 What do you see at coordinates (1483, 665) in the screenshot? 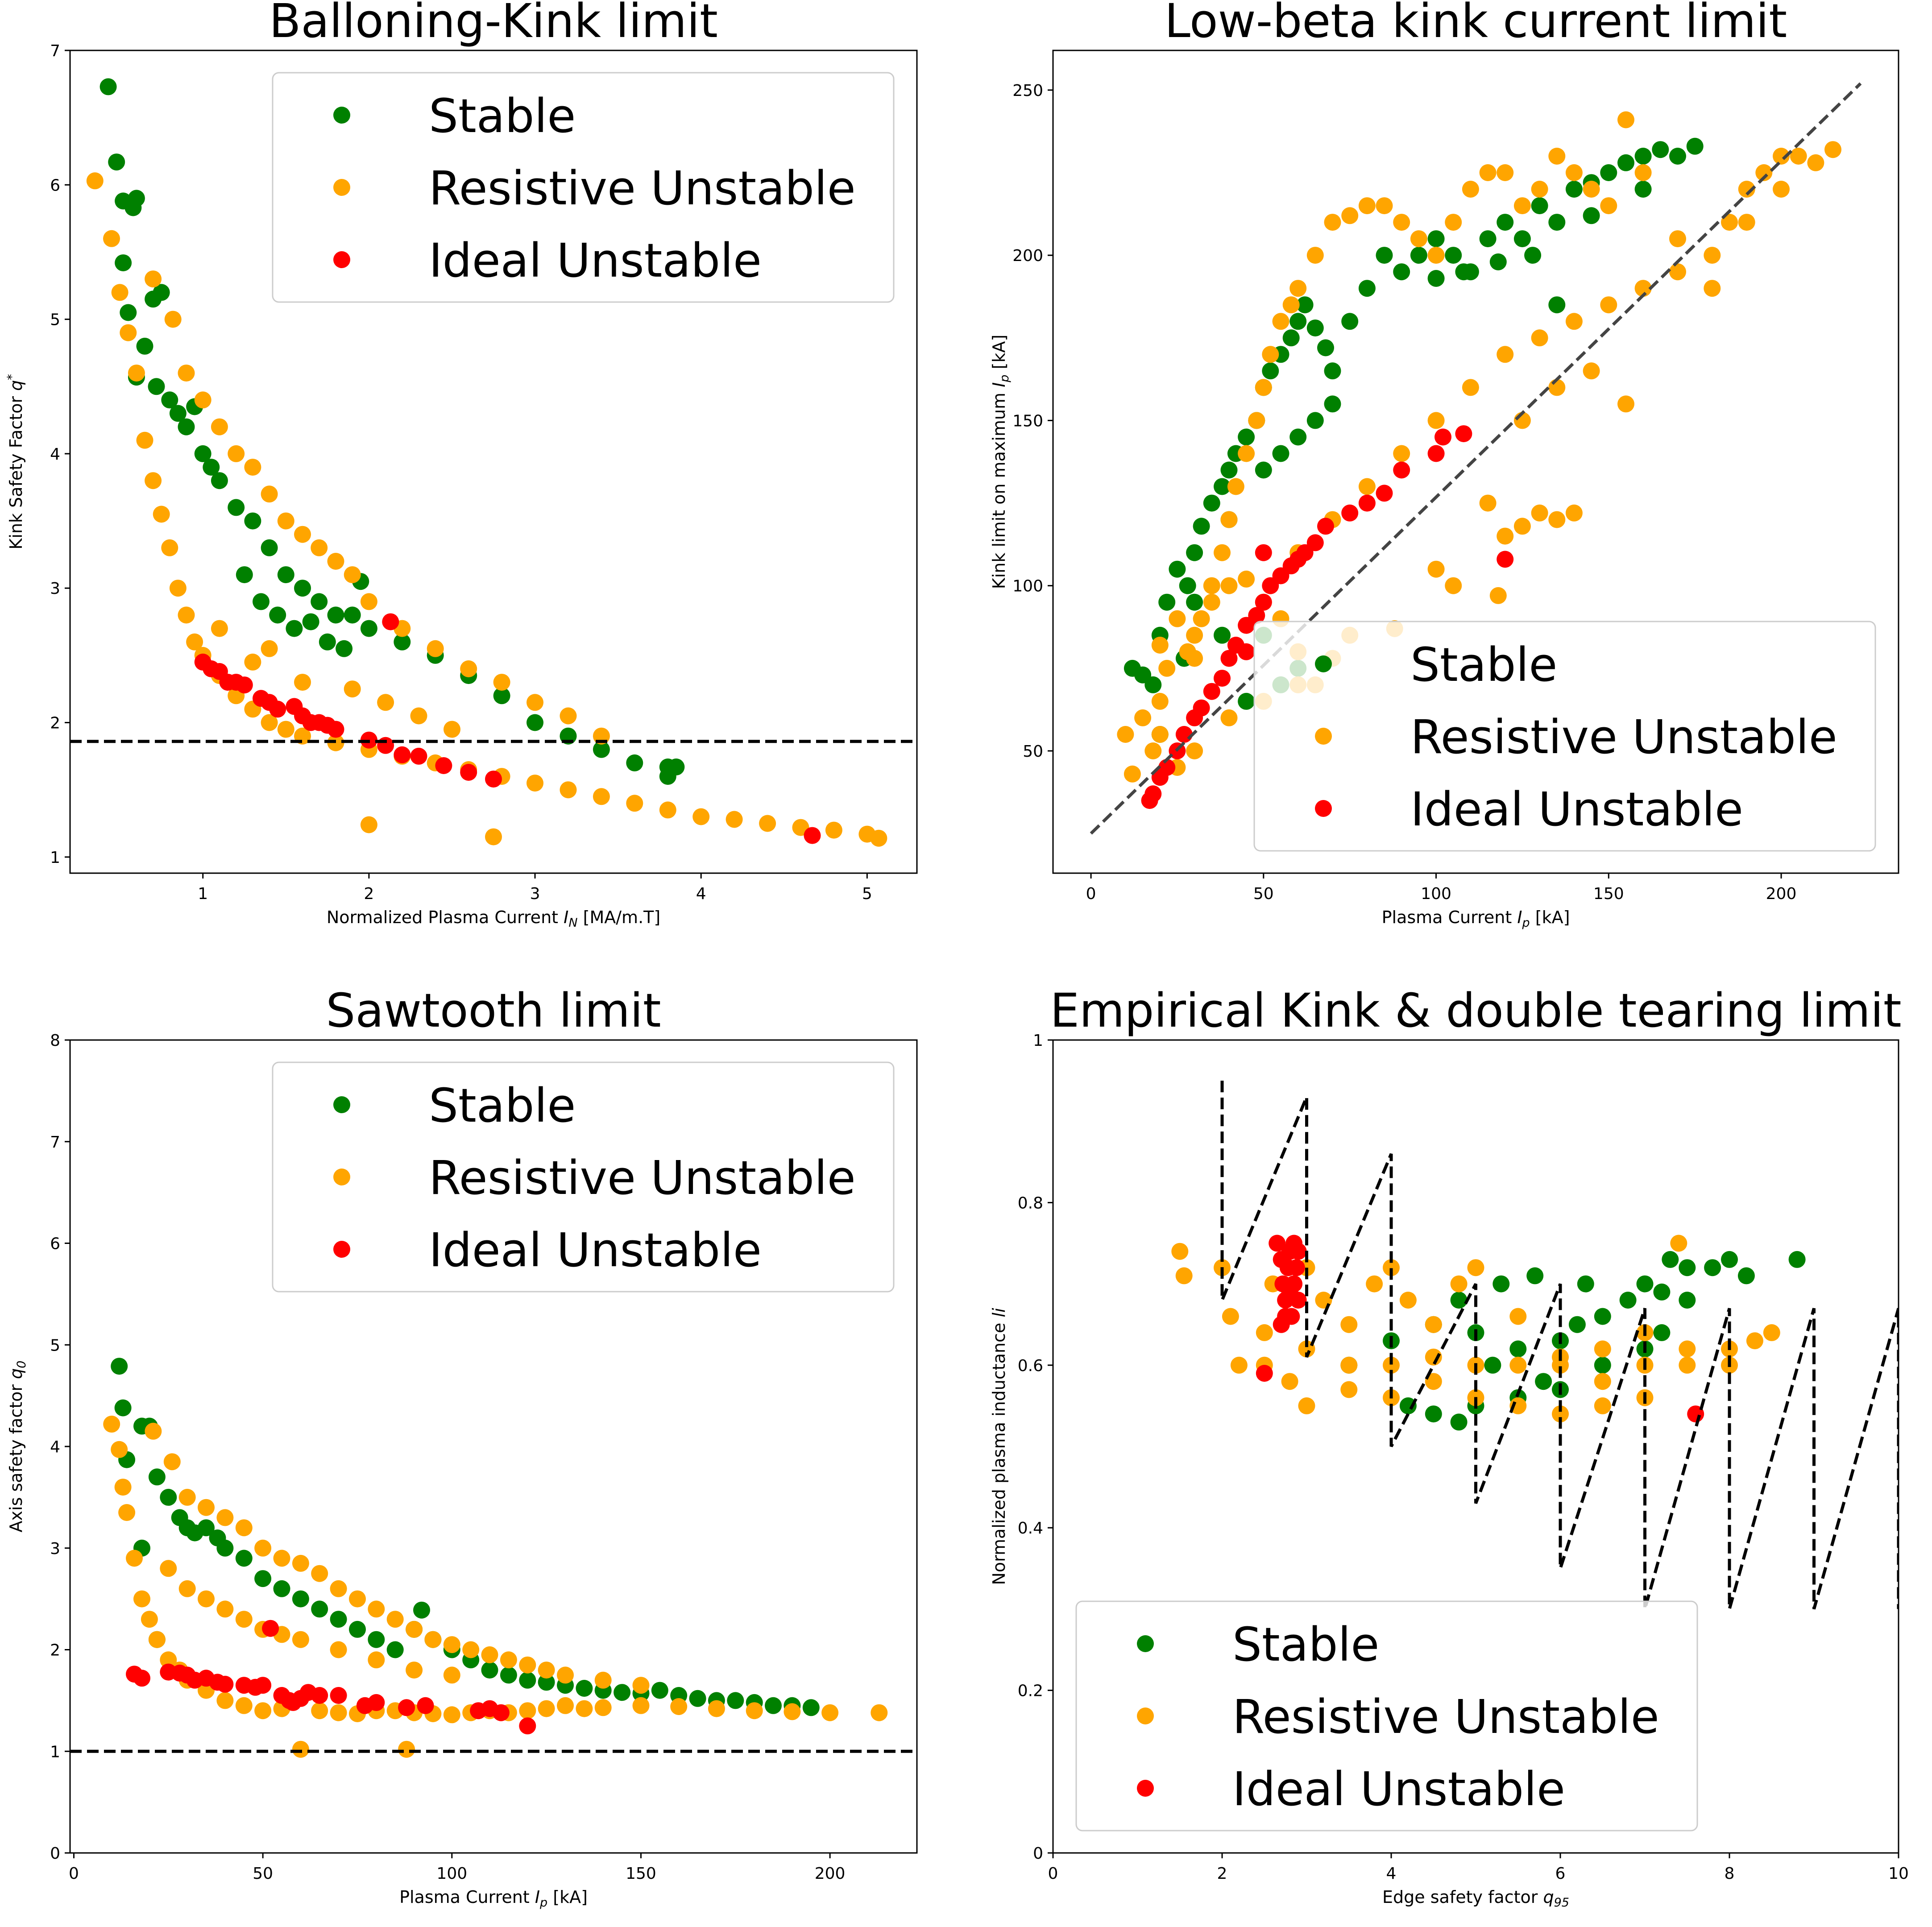
I see `legend-label-stable: Stable` at bounding box center [1483, 665].